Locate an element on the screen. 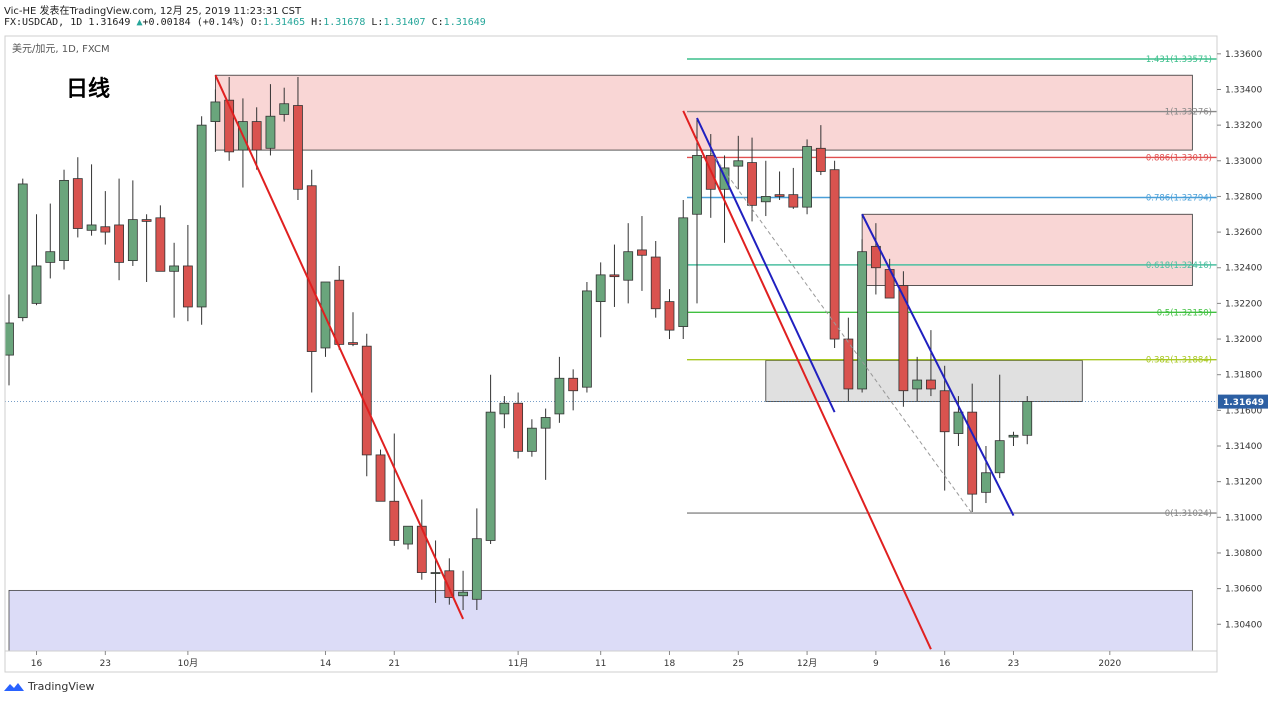  fib-level-label: 1.431(1.33571) is located at coordinates (1179, 60).